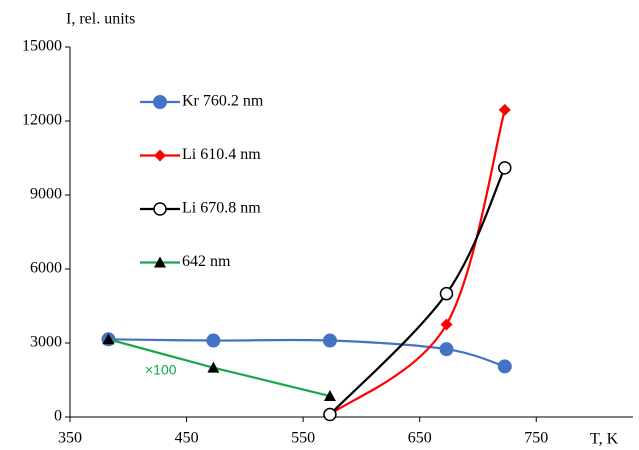 The image size is (639, 450). I want to click on x-tick-label: 350, so click(70, 438).